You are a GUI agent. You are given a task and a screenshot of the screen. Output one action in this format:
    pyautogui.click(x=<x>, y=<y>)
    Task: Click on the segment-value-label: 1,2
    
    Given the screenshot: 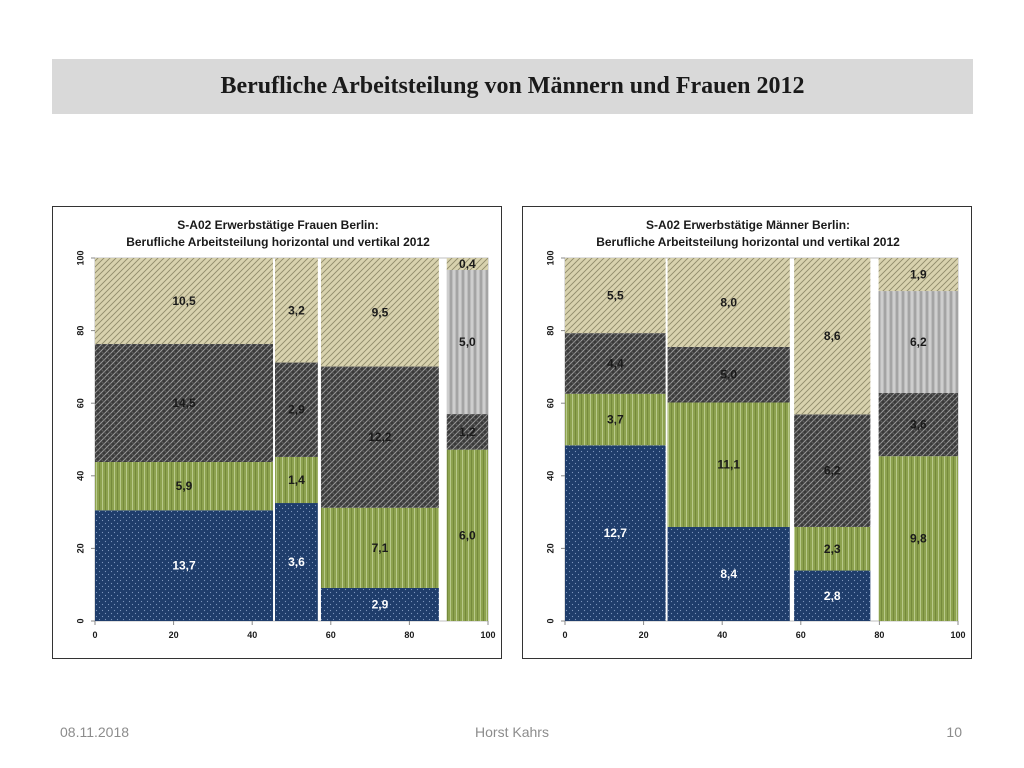 What is the action you would take?
    pyautogui.click(x=467, y=432)
    